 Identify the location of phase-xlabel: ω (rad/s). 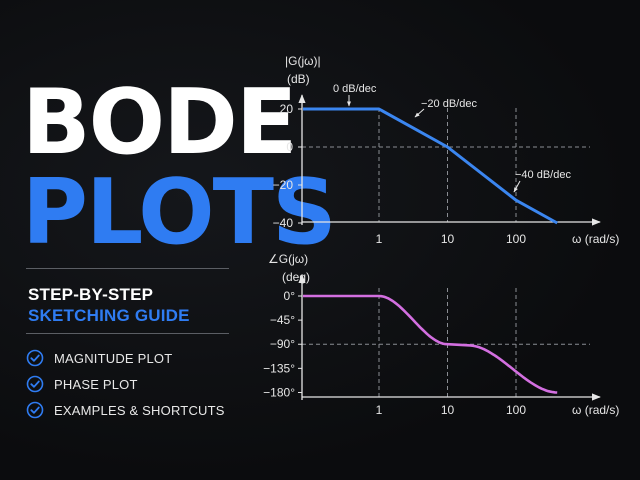
(595, 410).